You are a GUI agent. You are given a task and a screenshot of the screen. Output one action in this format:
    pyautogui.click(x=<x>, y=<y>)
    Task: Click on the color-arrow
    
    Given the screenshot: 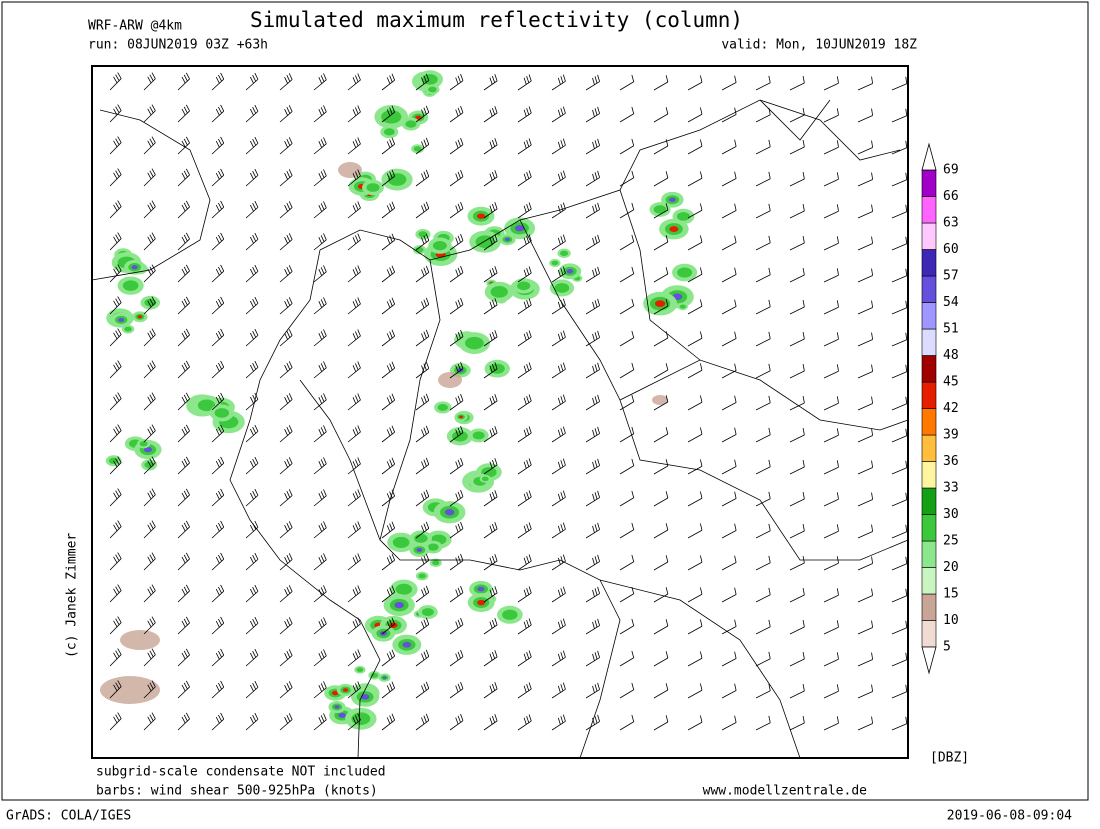 What is the action you would take?
    pyautogui.click(x=929, y=156)
    